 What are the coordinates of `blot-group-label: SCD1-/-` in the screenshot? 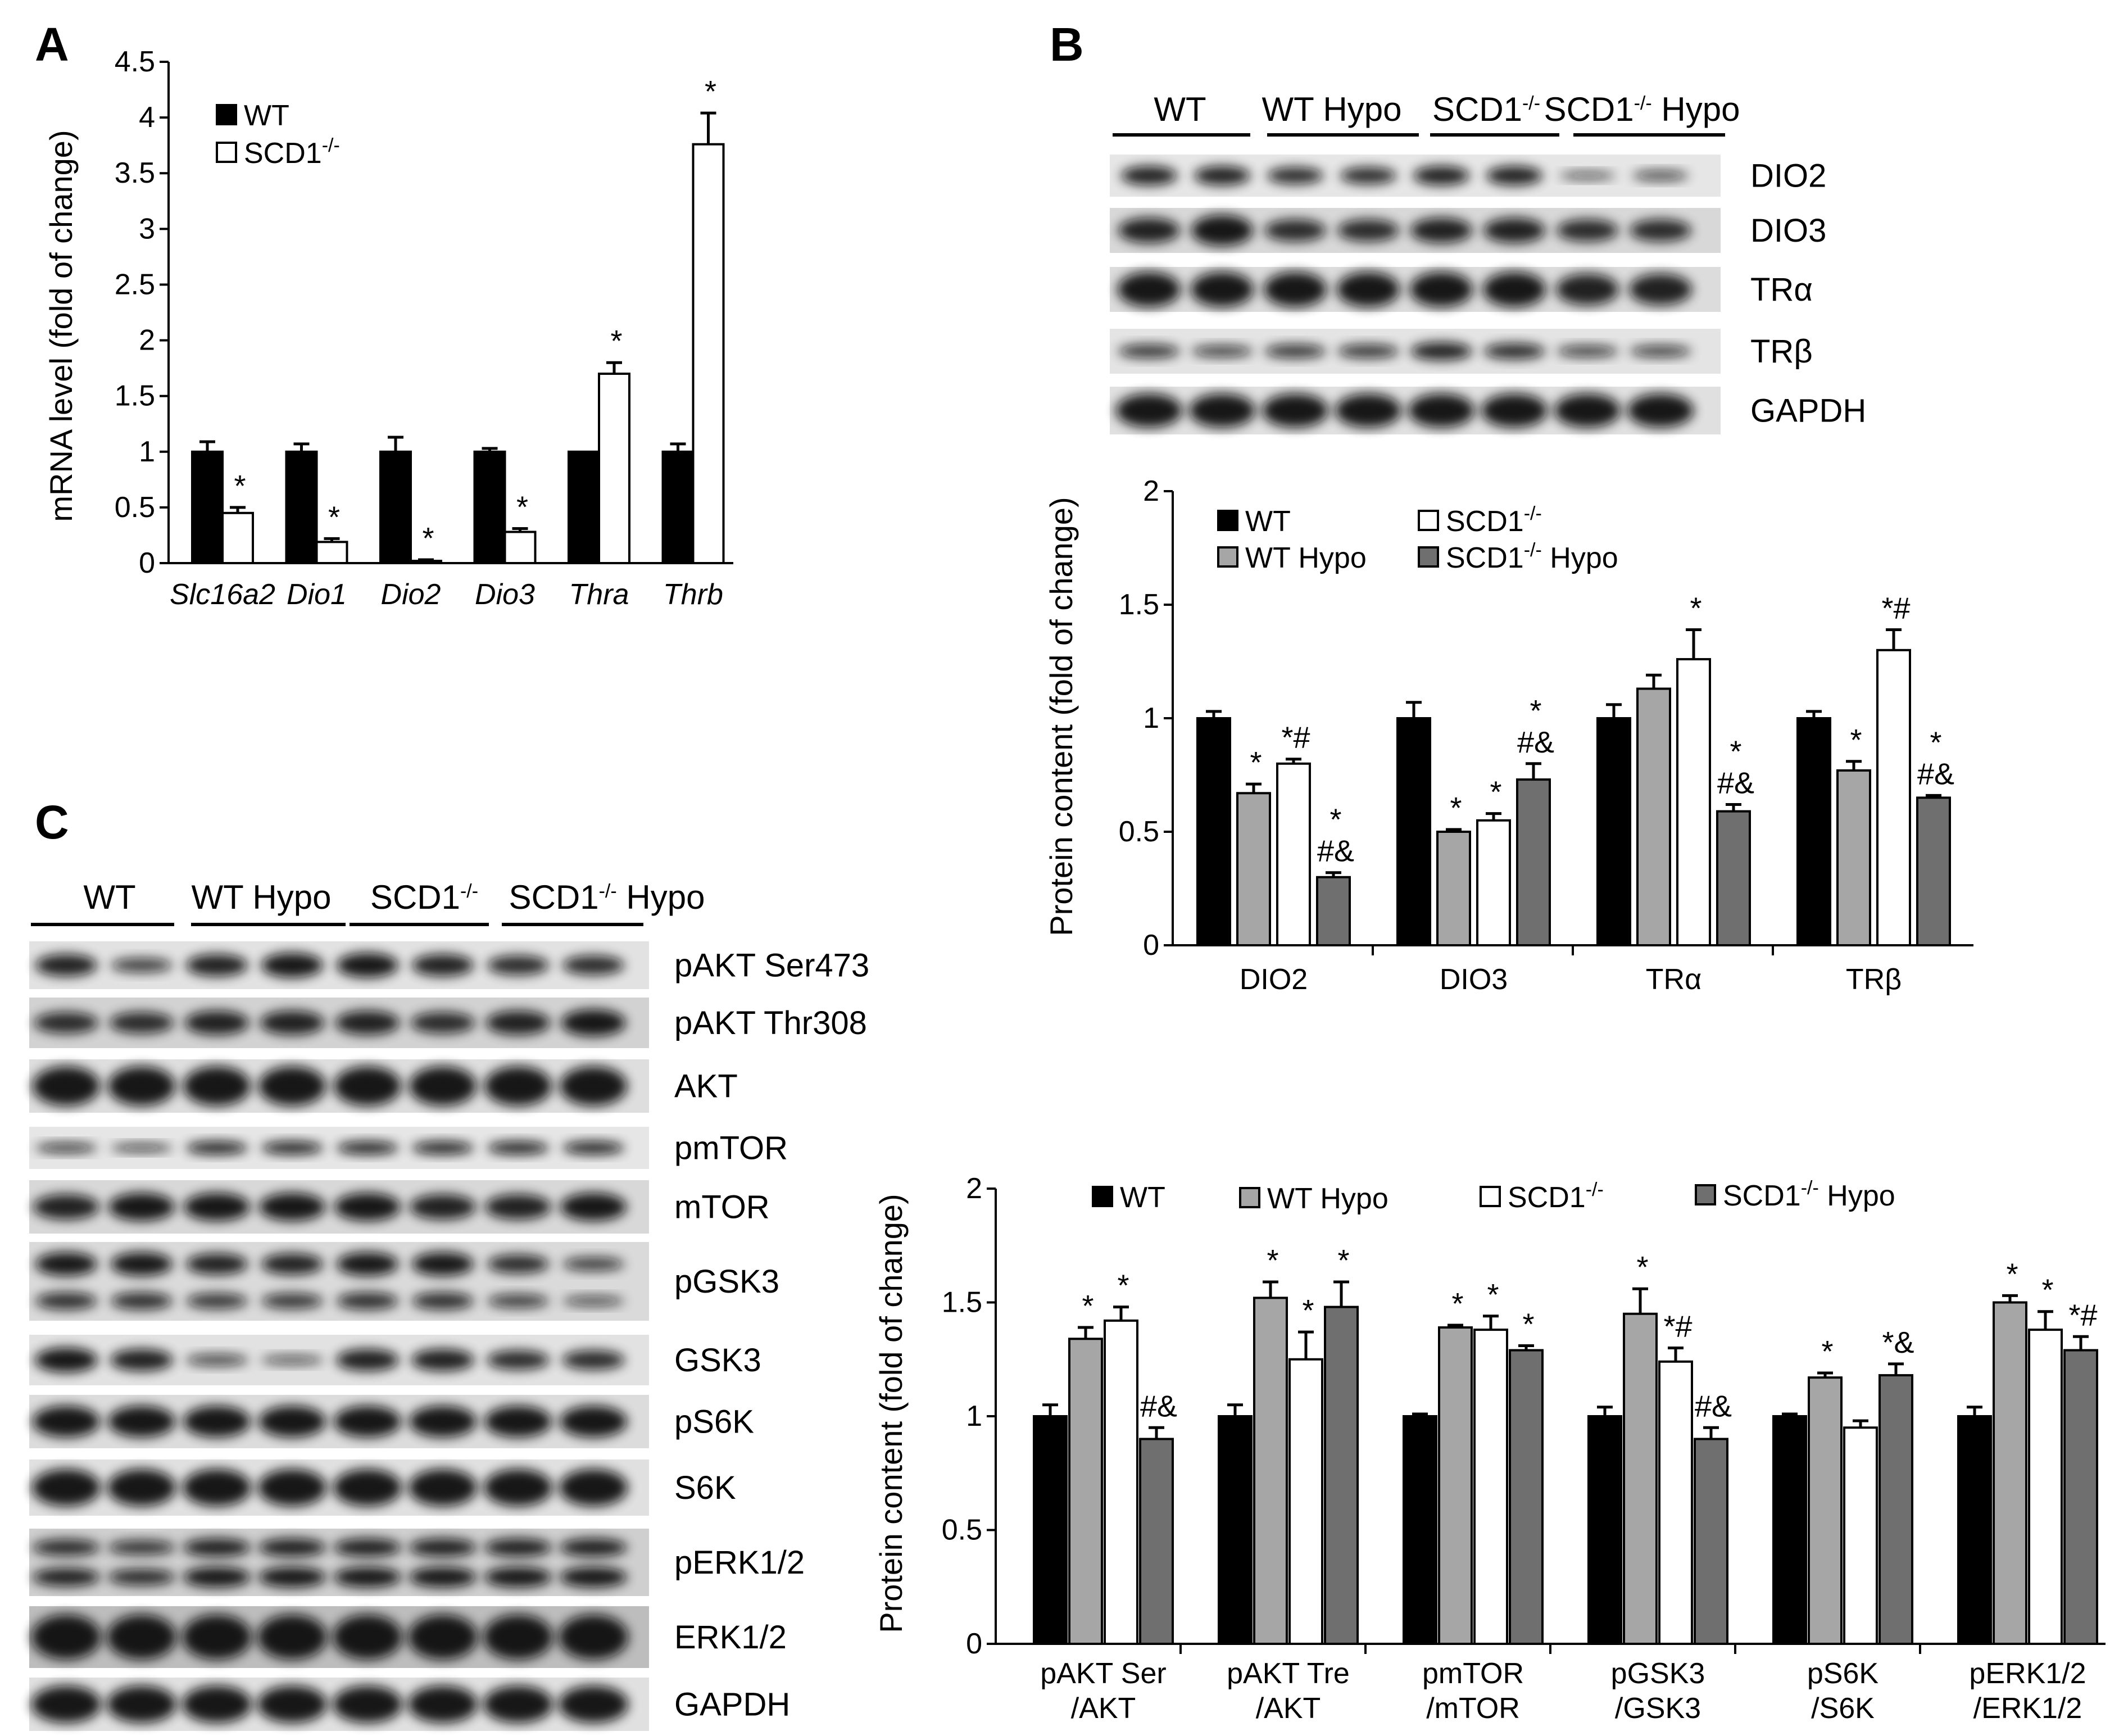 It's located at (1486, 109).